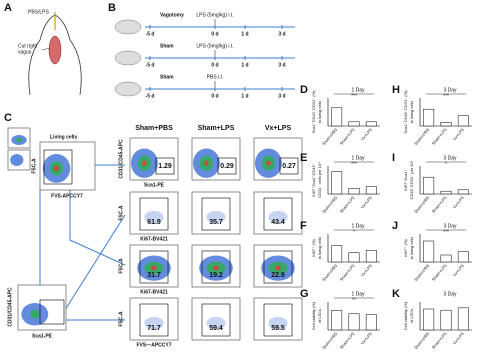 Image resolution: width=479 pixels, height=360 pixels. What do you see at coordinates (411, 248) in the screenshot?
I see `y-axis-label: in living cells` at bounding box center [411, 248].